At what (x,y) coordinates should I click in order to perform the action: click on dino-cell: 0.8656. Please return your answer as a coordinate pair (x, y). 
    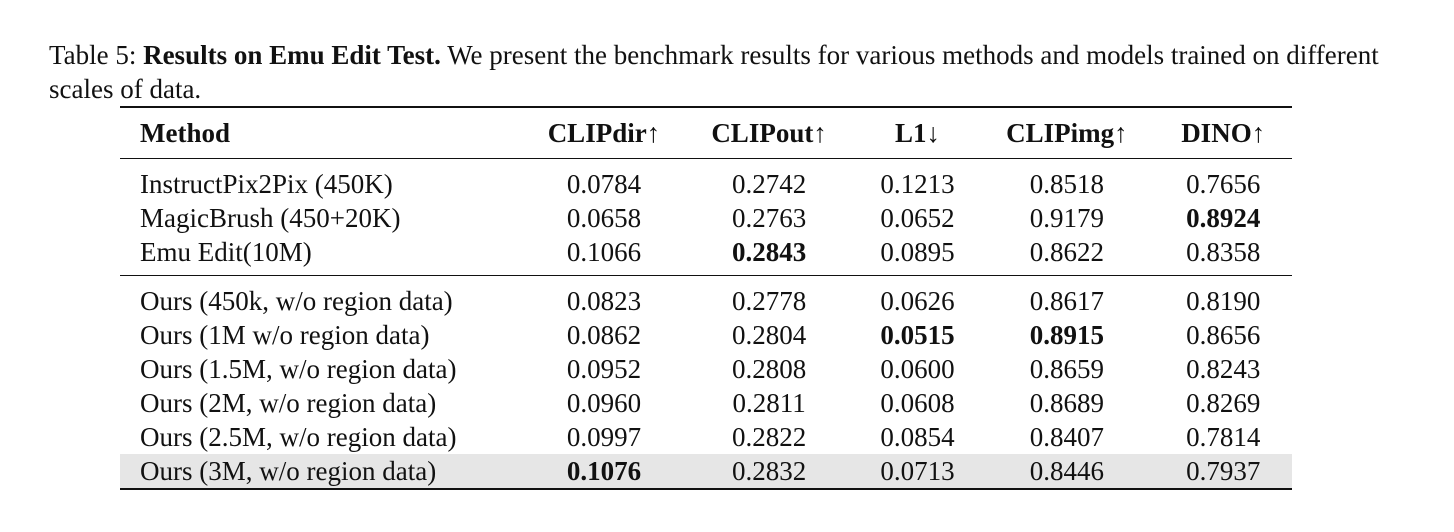
    Looking at the image, I should click on (1223, 335).